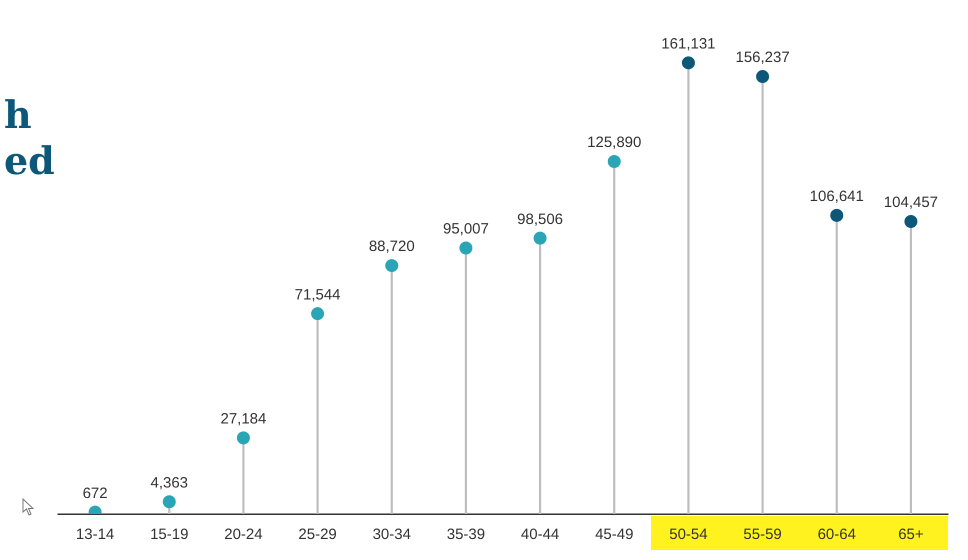  What do you see at coordinates (762, 535) in the screenshot?
I see `x-tick-label: 55-59` at bounding box center [762, 535].